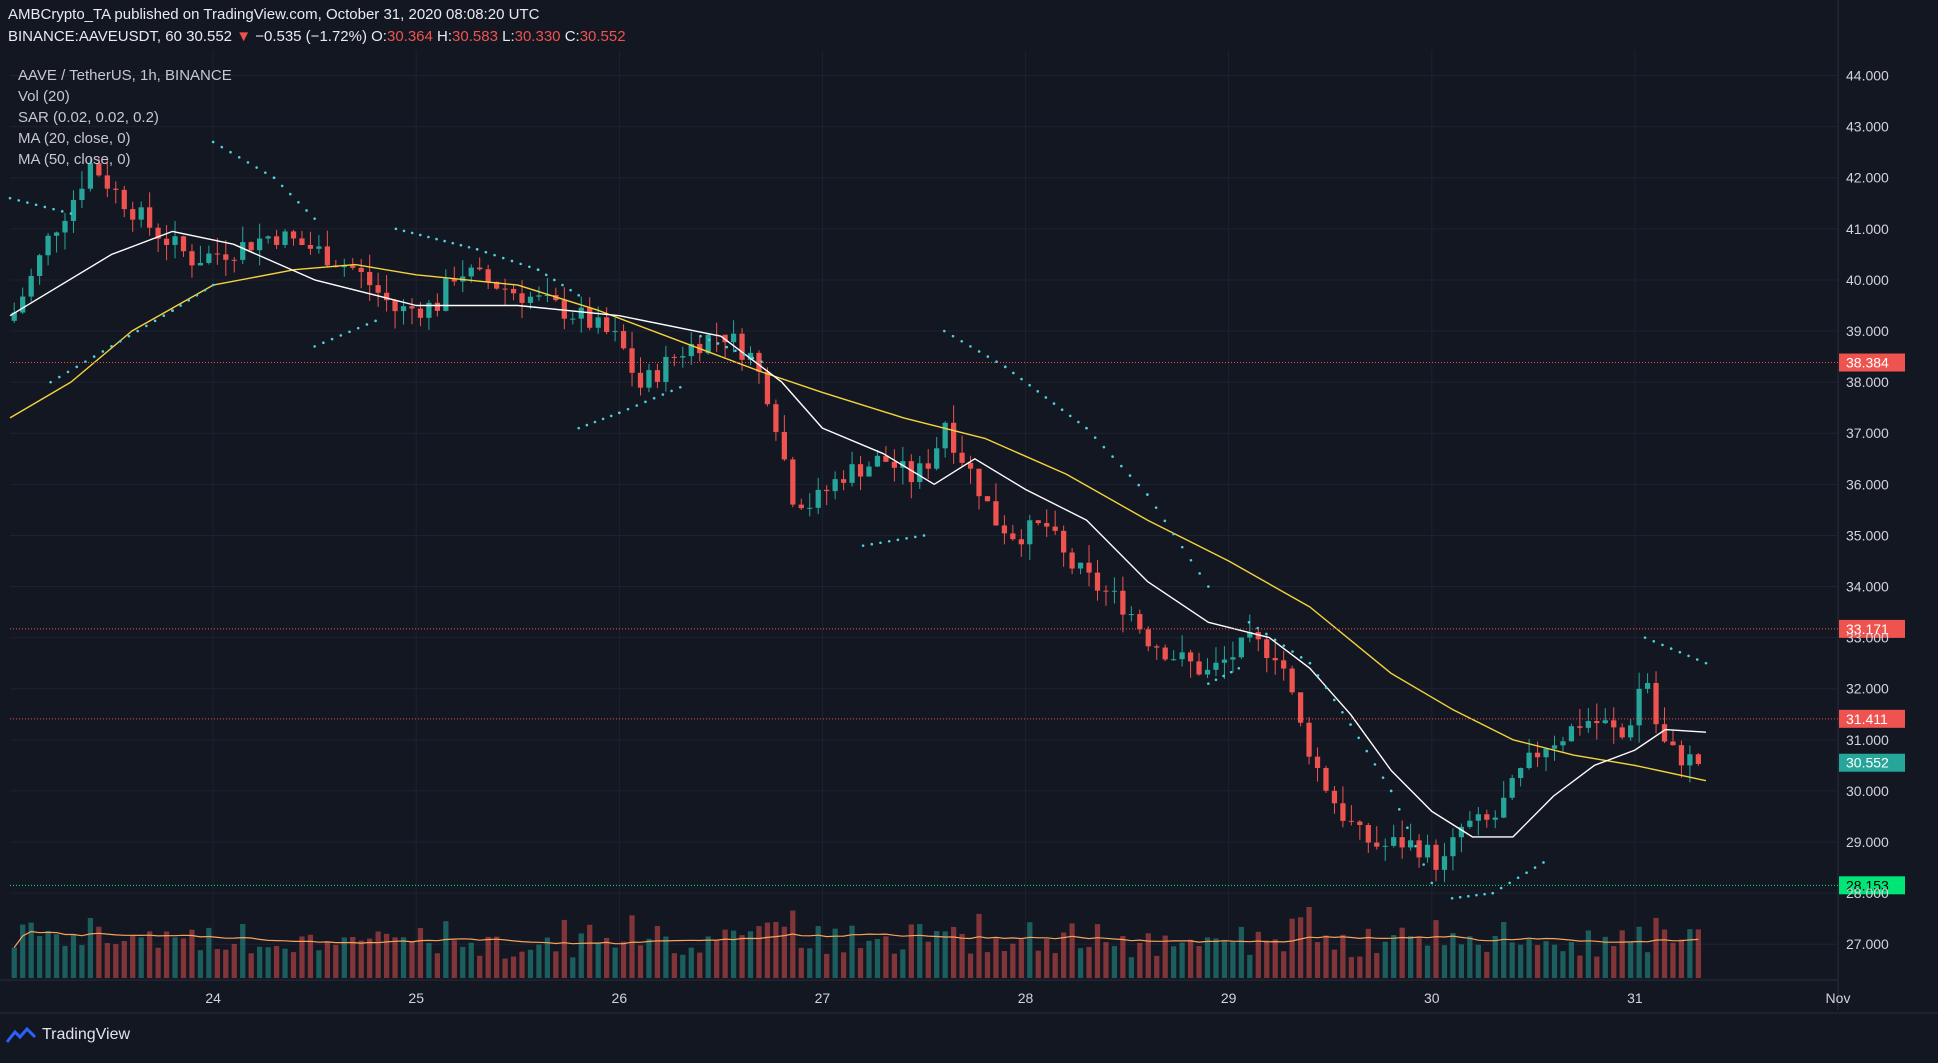  What do you see at coordinates (44, 96) in the screenshot?
I see `legend-vol: Vol (20)` at bounding box center [44, 96].